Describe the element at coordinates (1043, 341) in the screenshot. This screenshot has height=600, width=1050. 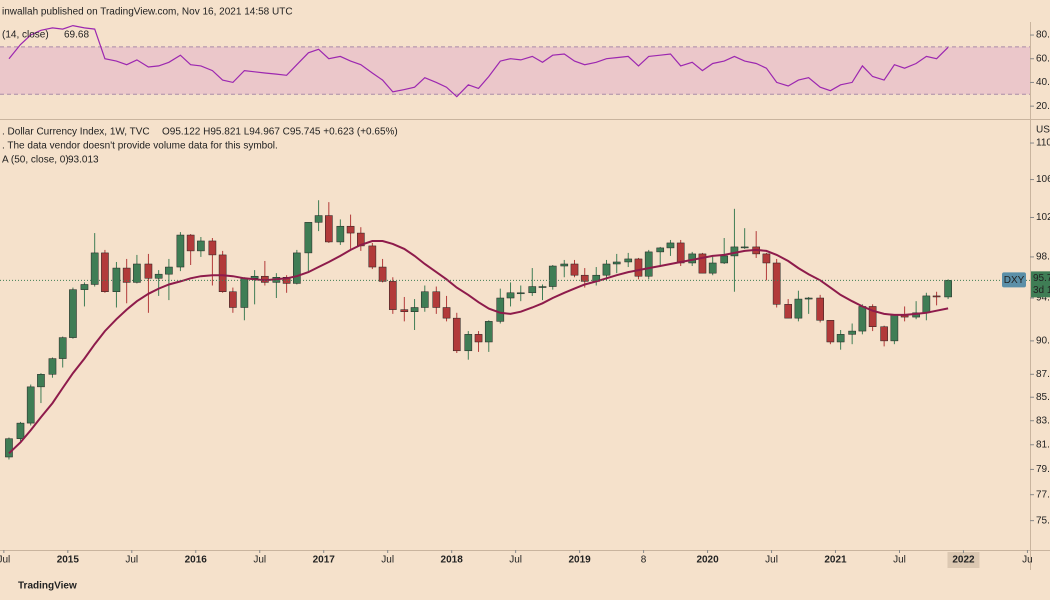
I see `y-tick-label: 90.00` at that location.